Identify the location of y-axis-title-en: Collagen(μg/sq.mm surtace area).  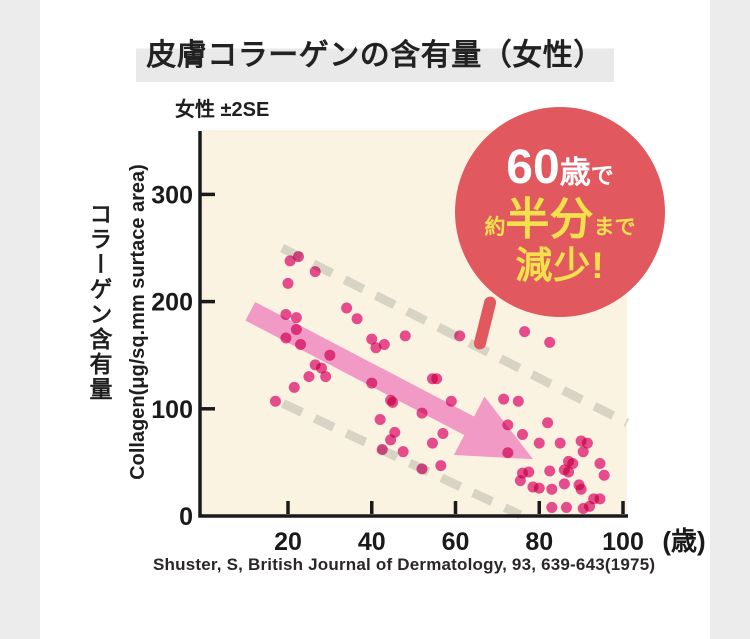
(138, 322).